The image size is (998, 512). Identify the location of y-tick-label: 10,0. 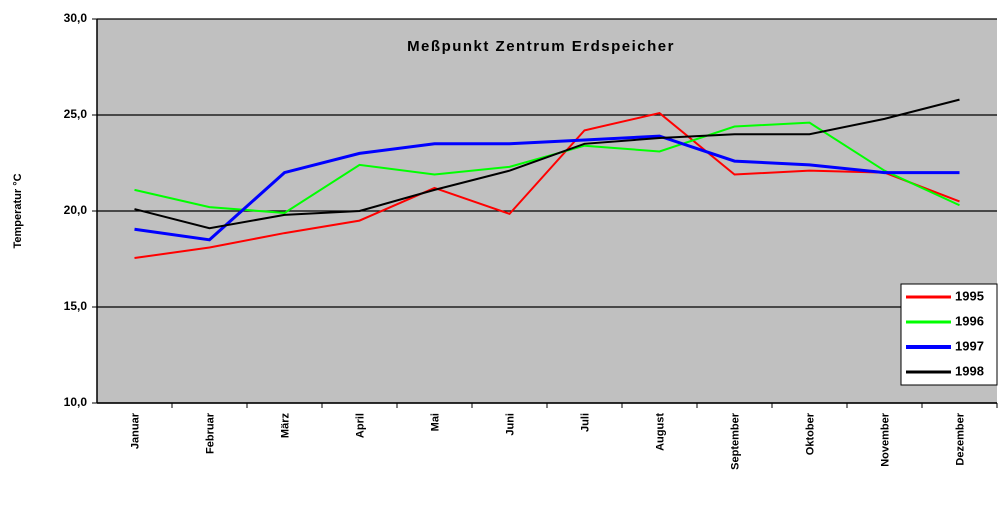
(76, 402).